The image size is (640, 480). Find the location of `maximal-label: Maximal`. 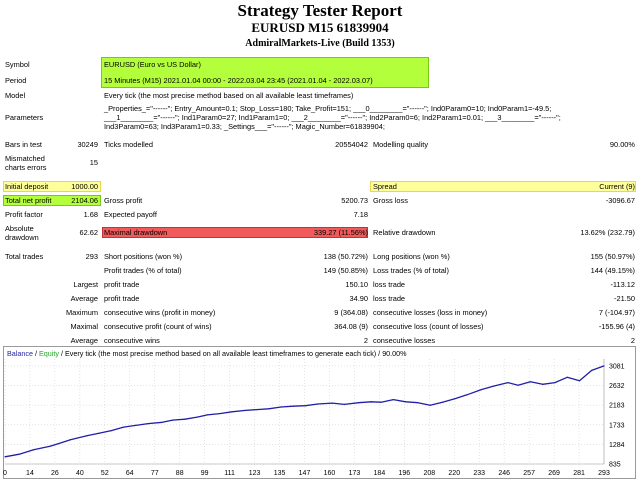

maximal-label: Maximal is located at coordinates (84, 326).